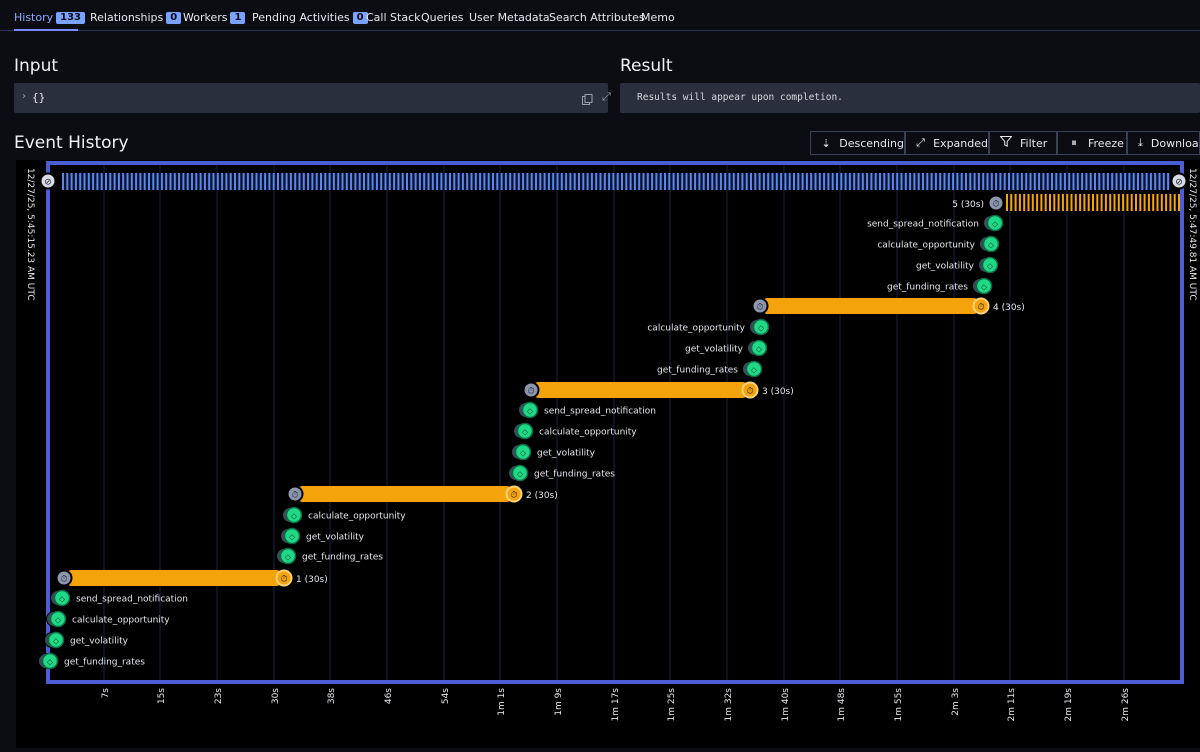 The width and height of the screenshot is (1200, 752). Describe the element at coordinates (968, 205) in the screenshot. I see `timer-label: 5 (30s)` at that location.